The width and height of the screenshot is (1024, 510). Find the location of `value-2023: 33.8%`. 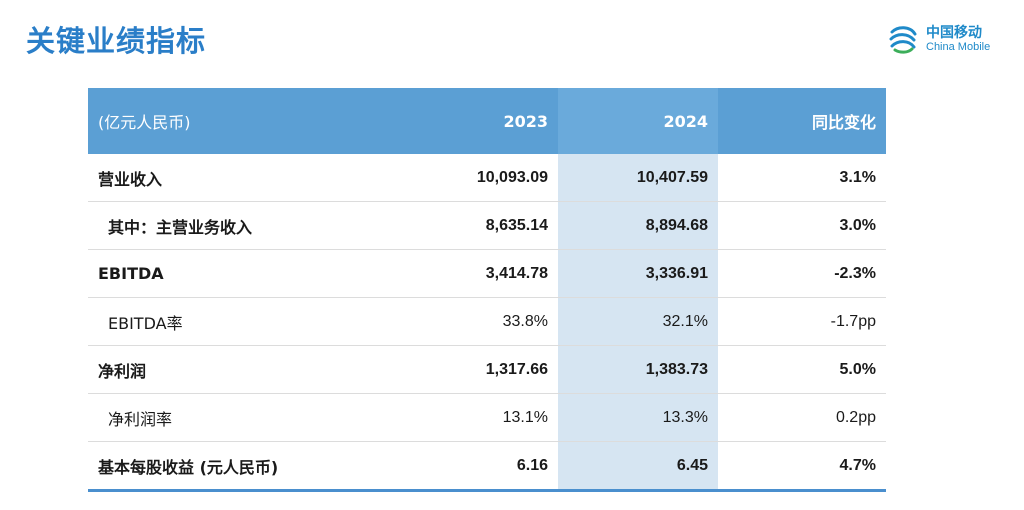

value-2023: 33.8% is located at coordinates (473, 321).